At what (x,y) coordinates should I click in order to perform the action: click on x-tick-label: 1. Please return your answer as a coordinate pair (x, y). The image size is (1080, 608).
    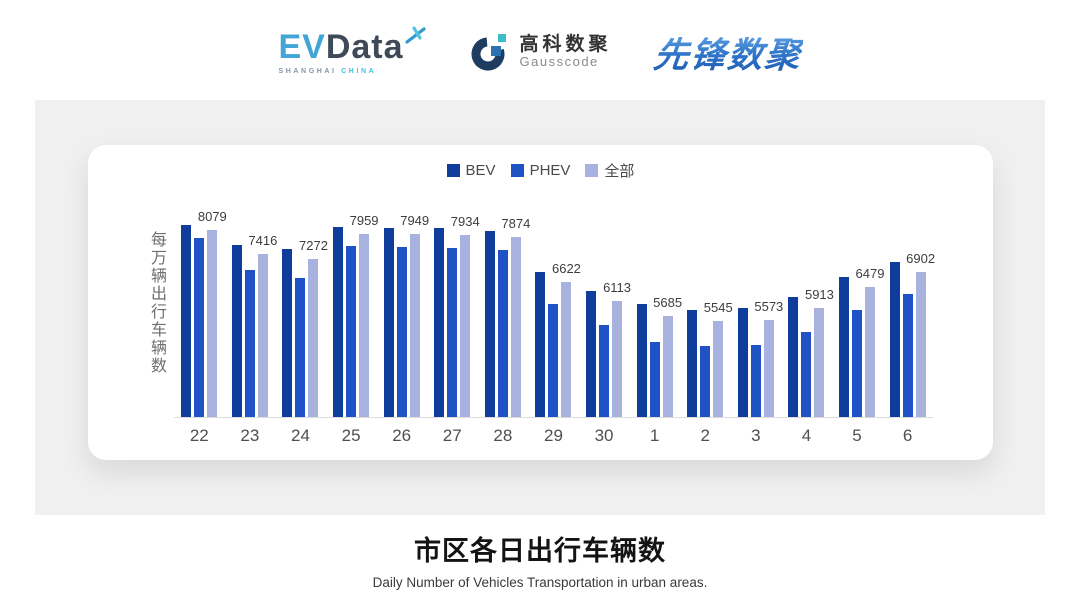
    Looking at the image, I should click on (654, 435).